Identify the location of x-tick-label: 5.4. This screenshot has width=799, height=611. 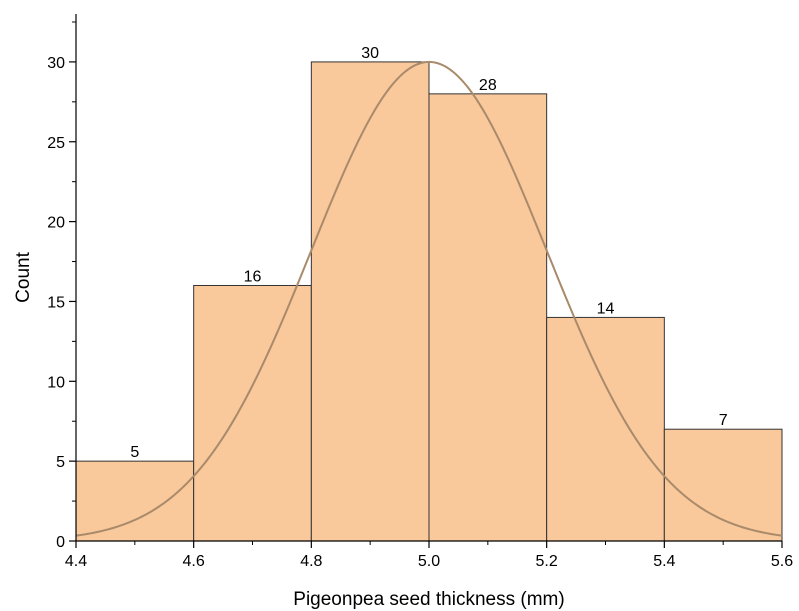
(664, 561).